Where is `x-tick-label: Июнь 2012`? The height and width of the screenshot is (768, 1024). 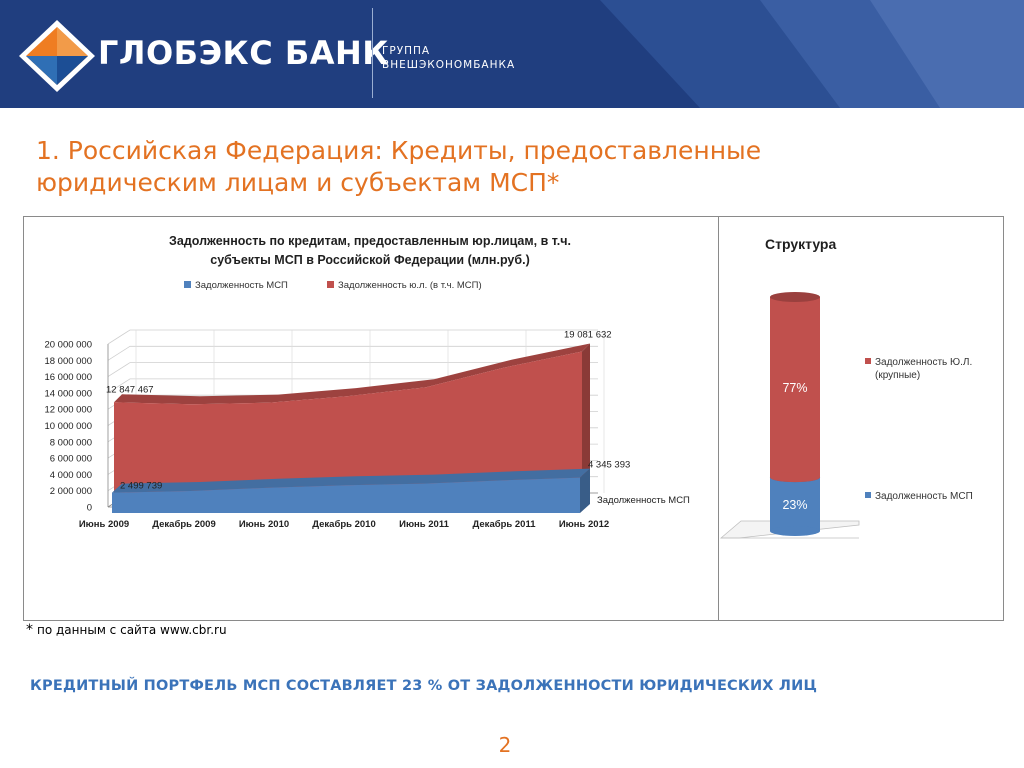
x-tick-label: Июнь 2012 is located at coordinates (584, 524).